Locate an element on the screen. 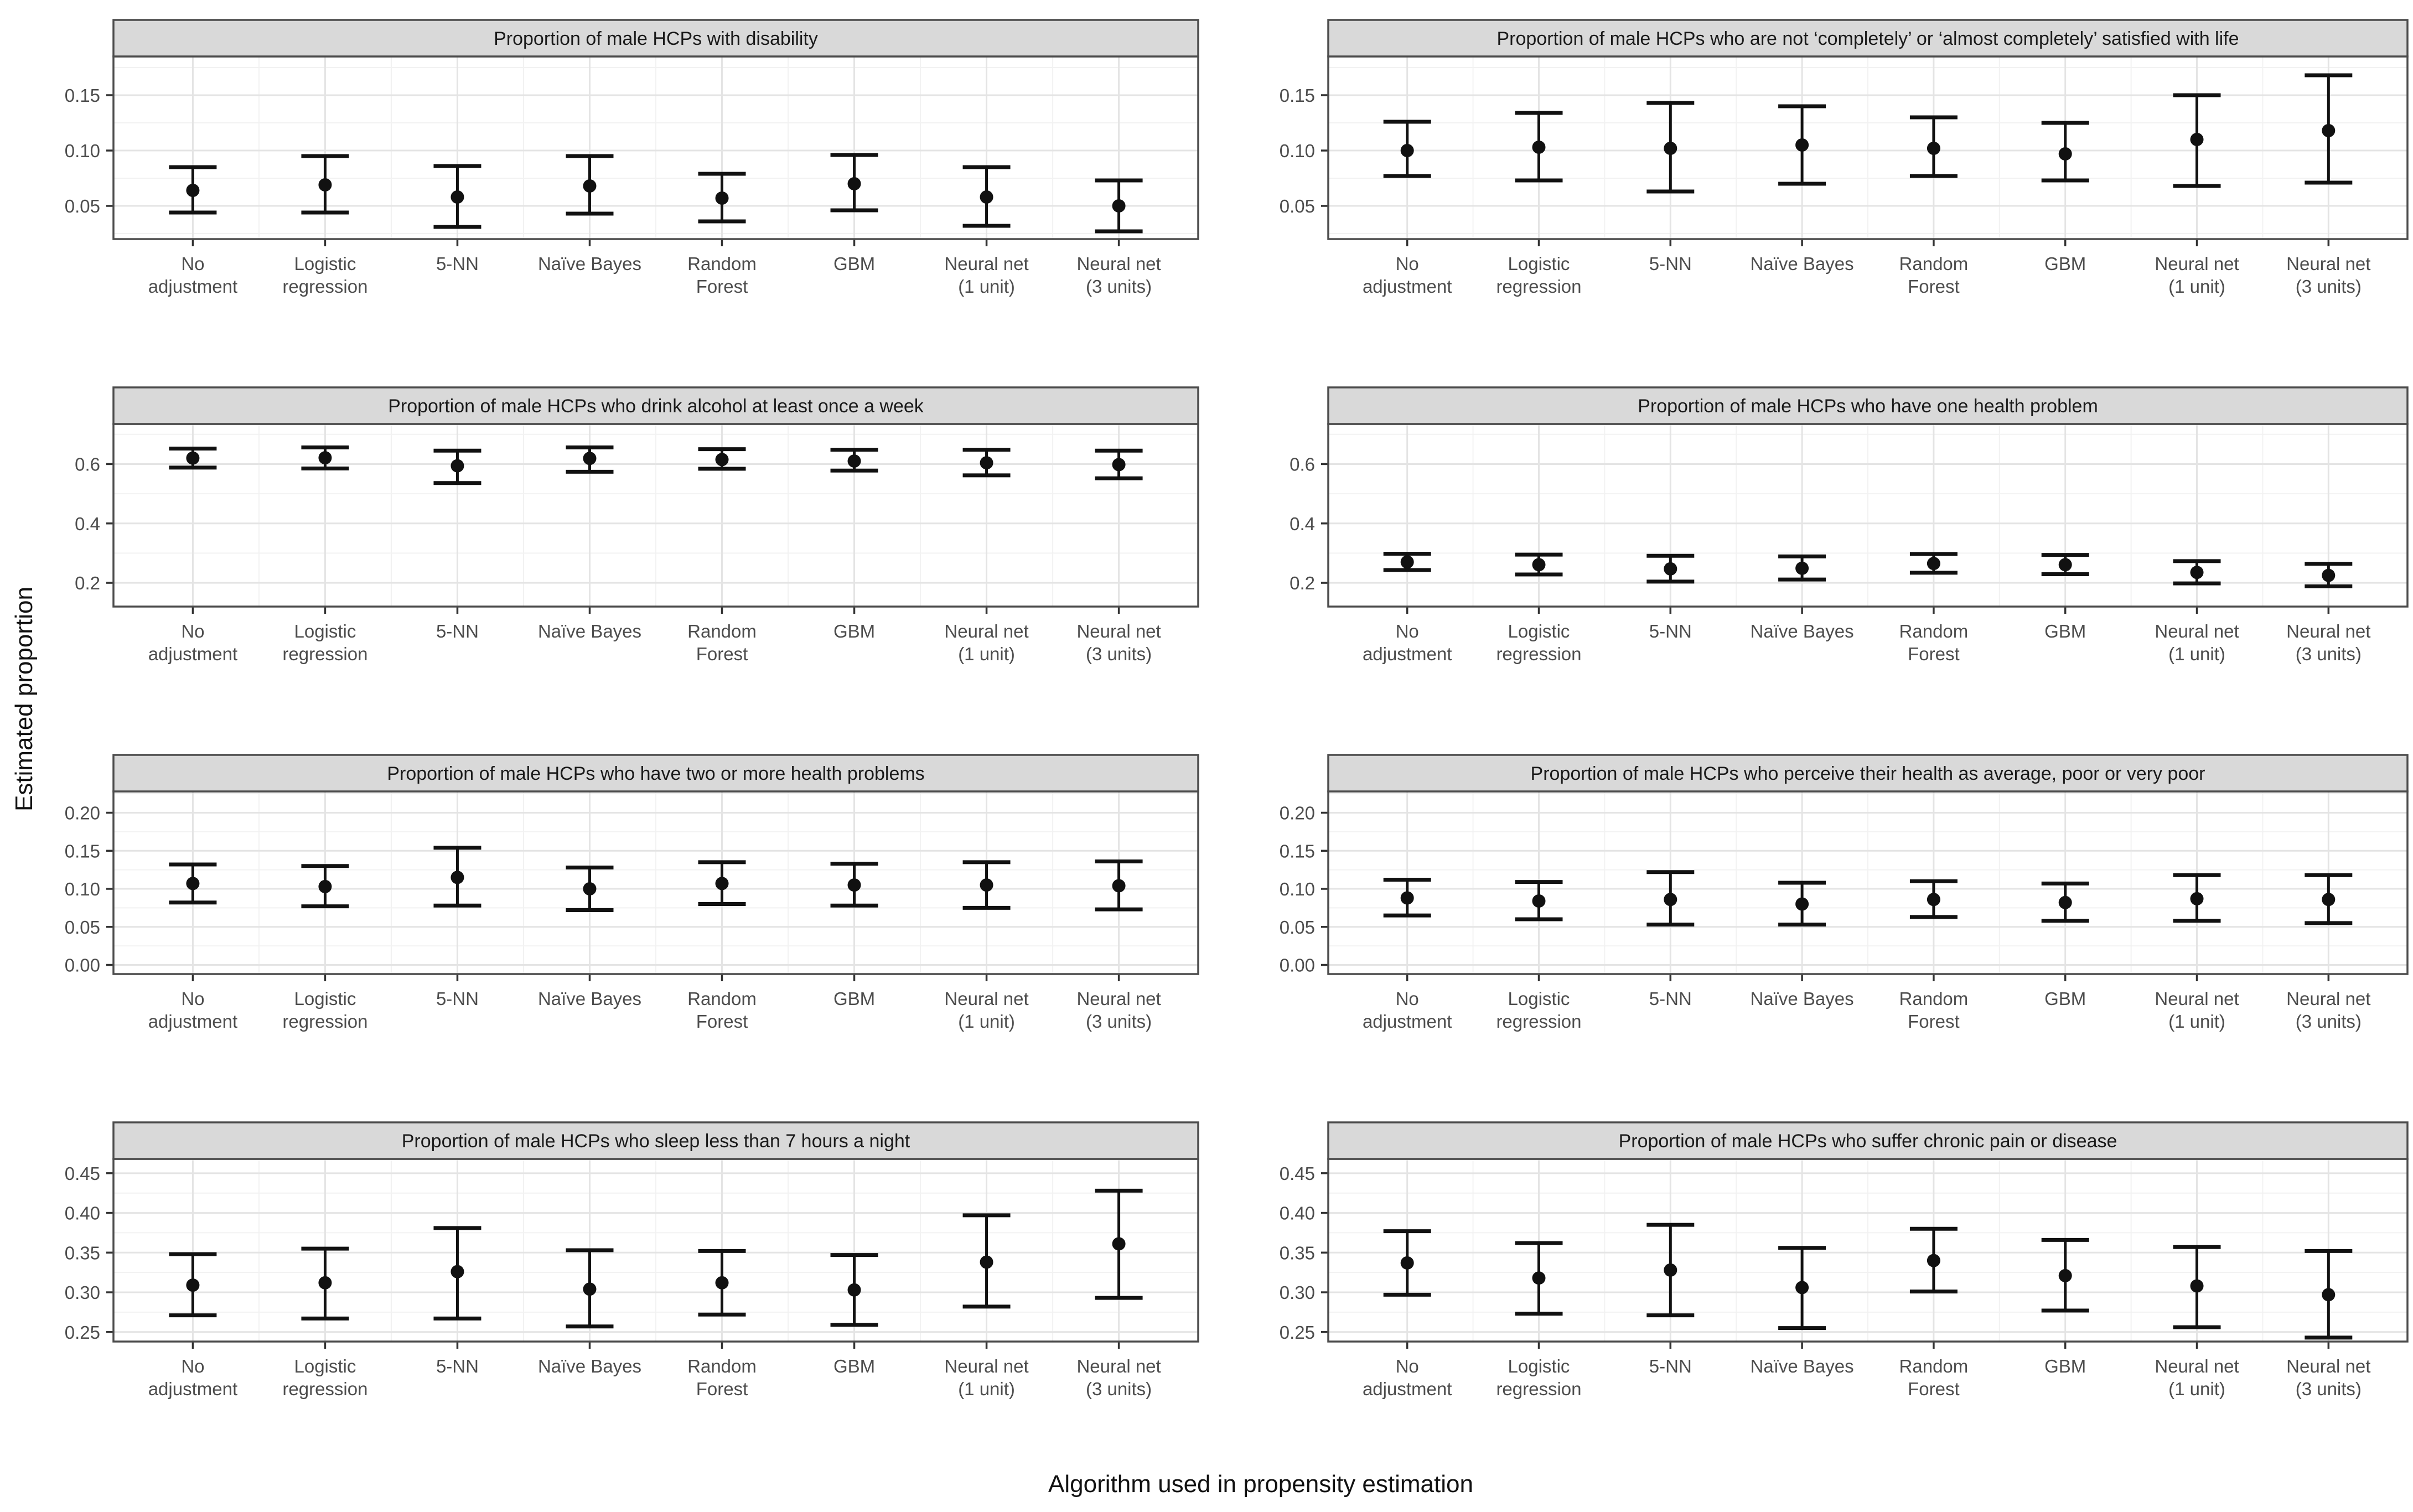 The width and height of the screenshot is (2413, 1512). y-tick-label: 0.30 is located at coordinates (83, 1292).